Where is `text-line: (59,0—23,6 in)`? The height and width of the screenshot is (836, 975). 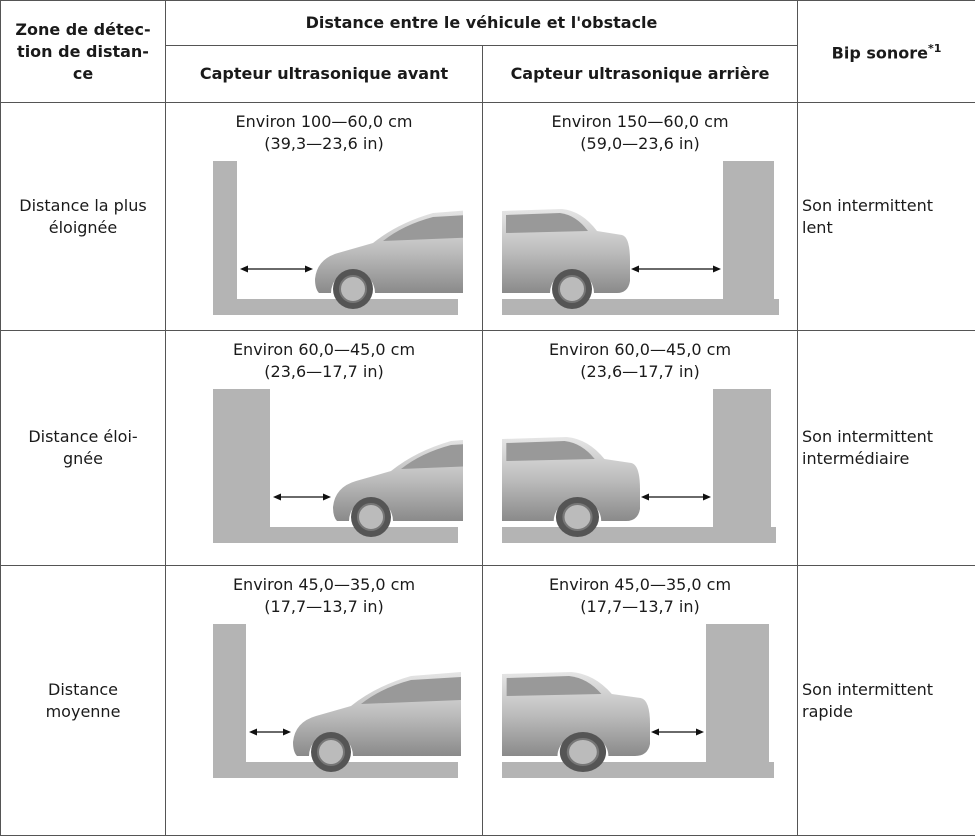
text-line: (59,0—23,6 in) is located at coordinates (639, 143).